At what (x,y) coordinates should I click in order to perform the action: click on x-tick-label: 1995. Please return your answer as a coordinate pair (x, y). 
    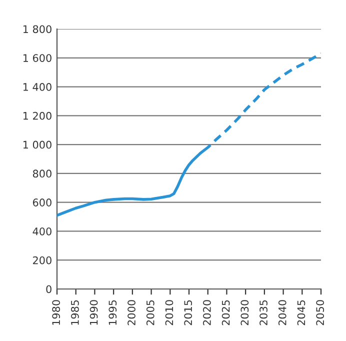
    Looking at the image, I should click on (112, 312).